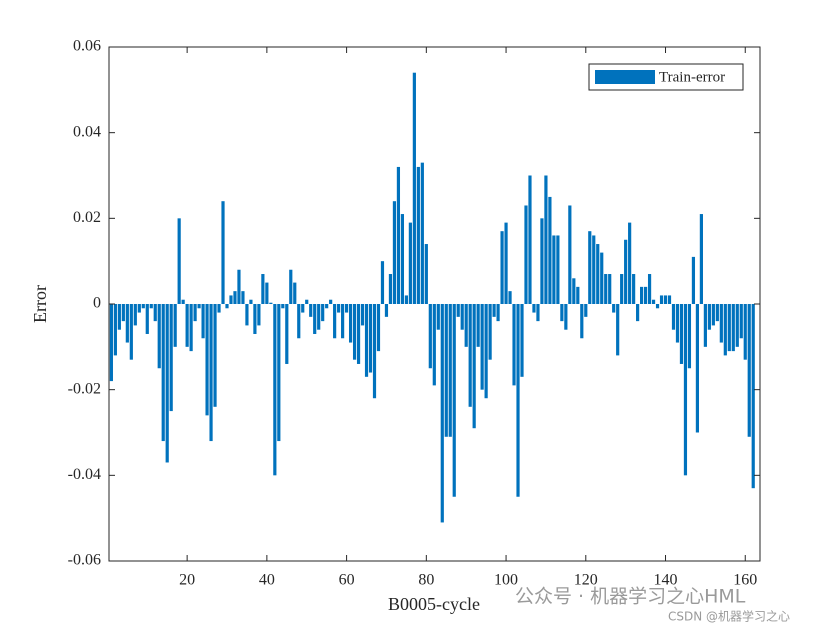  What do you see at coordinates (84, 388) in the screenshot?
I see `y-tick-label: -0.02` at bounding box center [84, 388].